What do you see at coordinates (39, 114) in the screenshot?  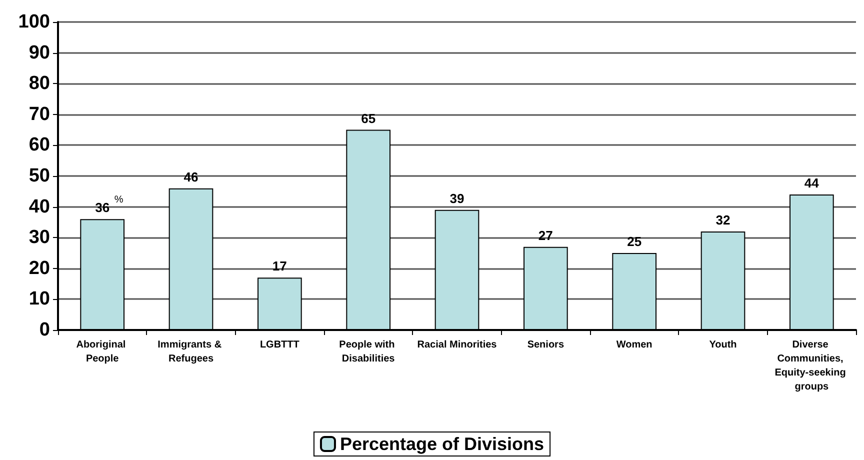 I see `y-tick-label: 70` at bounding box center [39, 114].